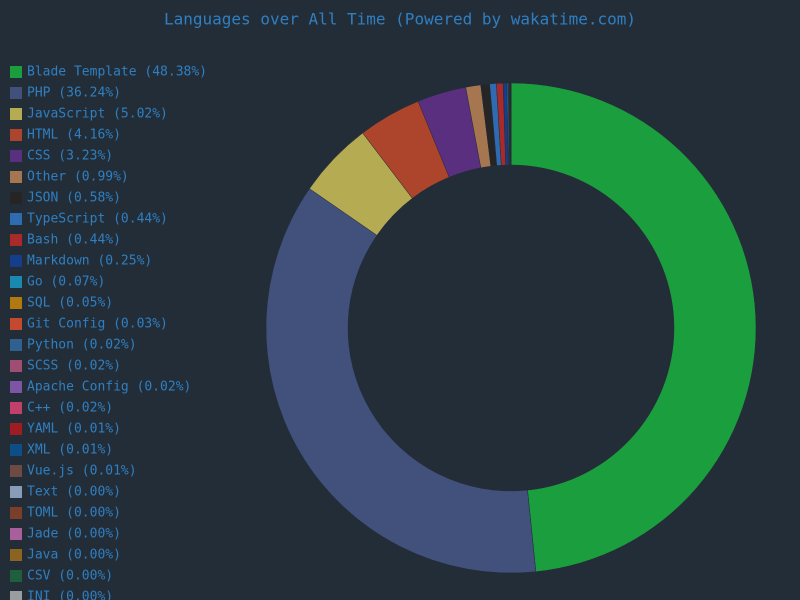 Image resolution: width=800 pixels, height=600 pixels. Describe the element at coordinates (82, 471) in the screenshot. I see `legend-label: Vue.js (0.01%)` at that location.